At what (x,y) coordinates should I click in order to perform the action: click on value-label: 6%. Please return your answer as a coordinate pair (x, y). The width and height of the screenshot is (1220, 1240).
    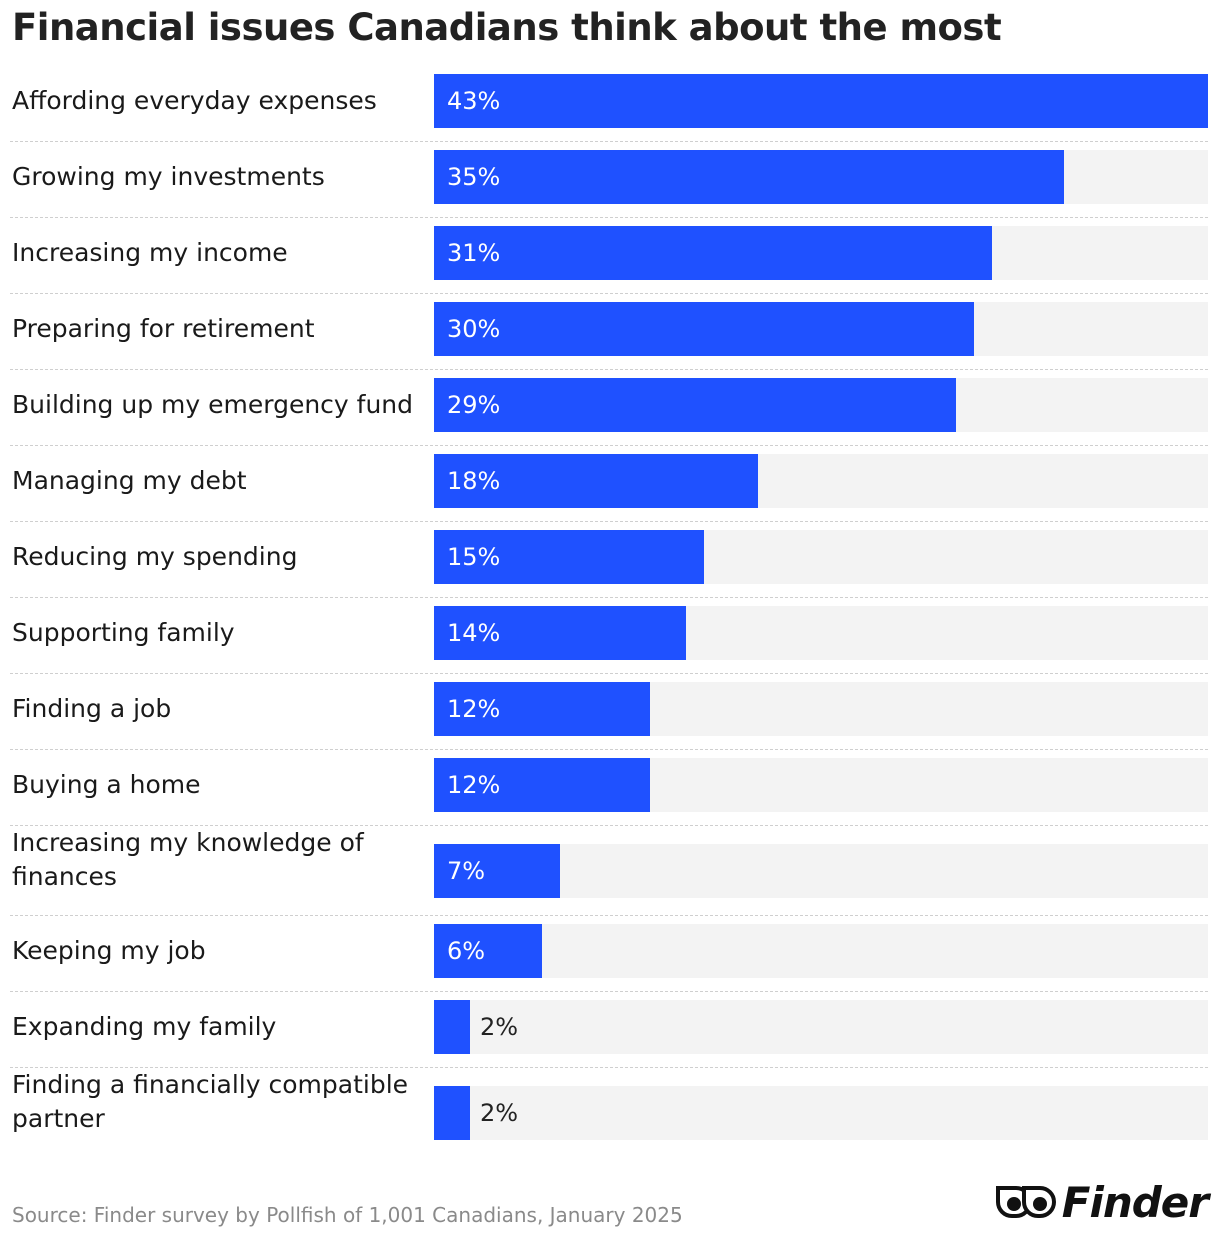
    Looking at the image, I should click on (466, 951).